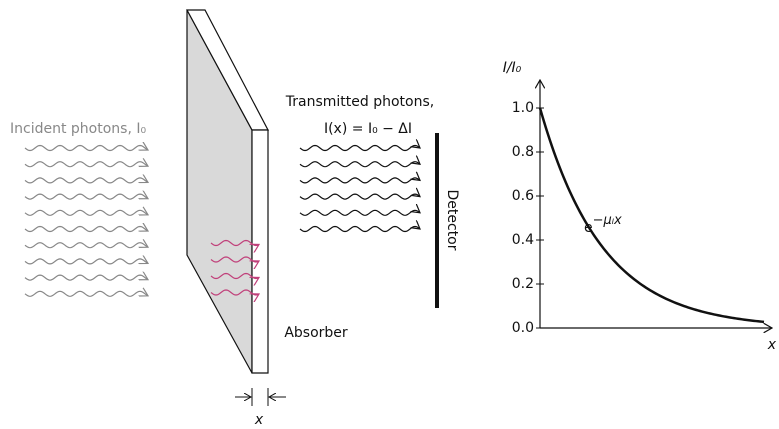 This screenshot has height=429, width=779. What do you see at coordinates (588, 228) in the screenshot?
I see `curve-label-base: e` at bounding box center [588, 228].